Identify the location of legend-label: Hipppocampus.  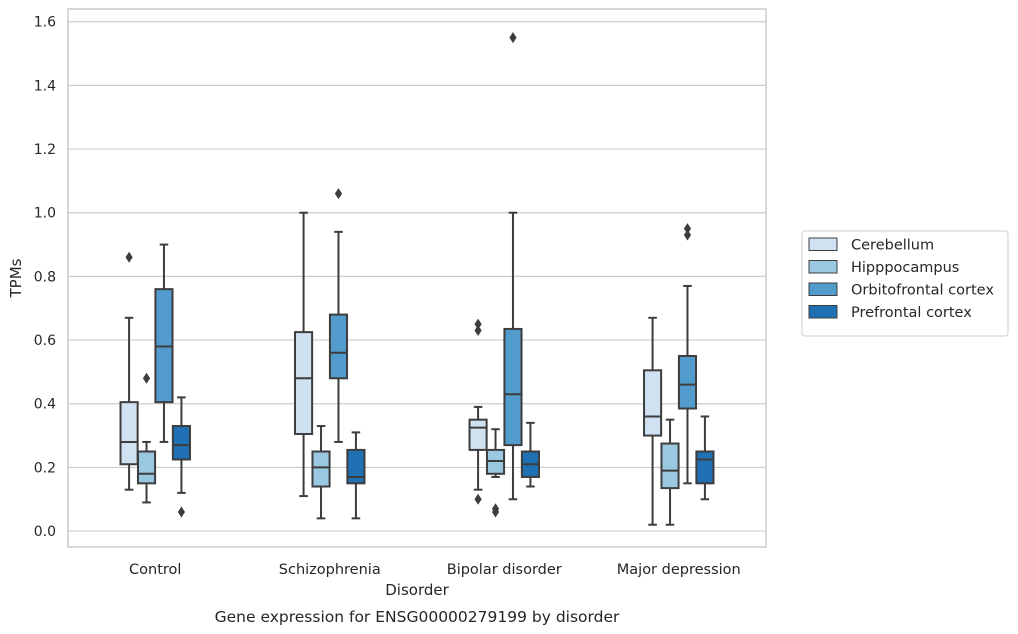
(905, 268).